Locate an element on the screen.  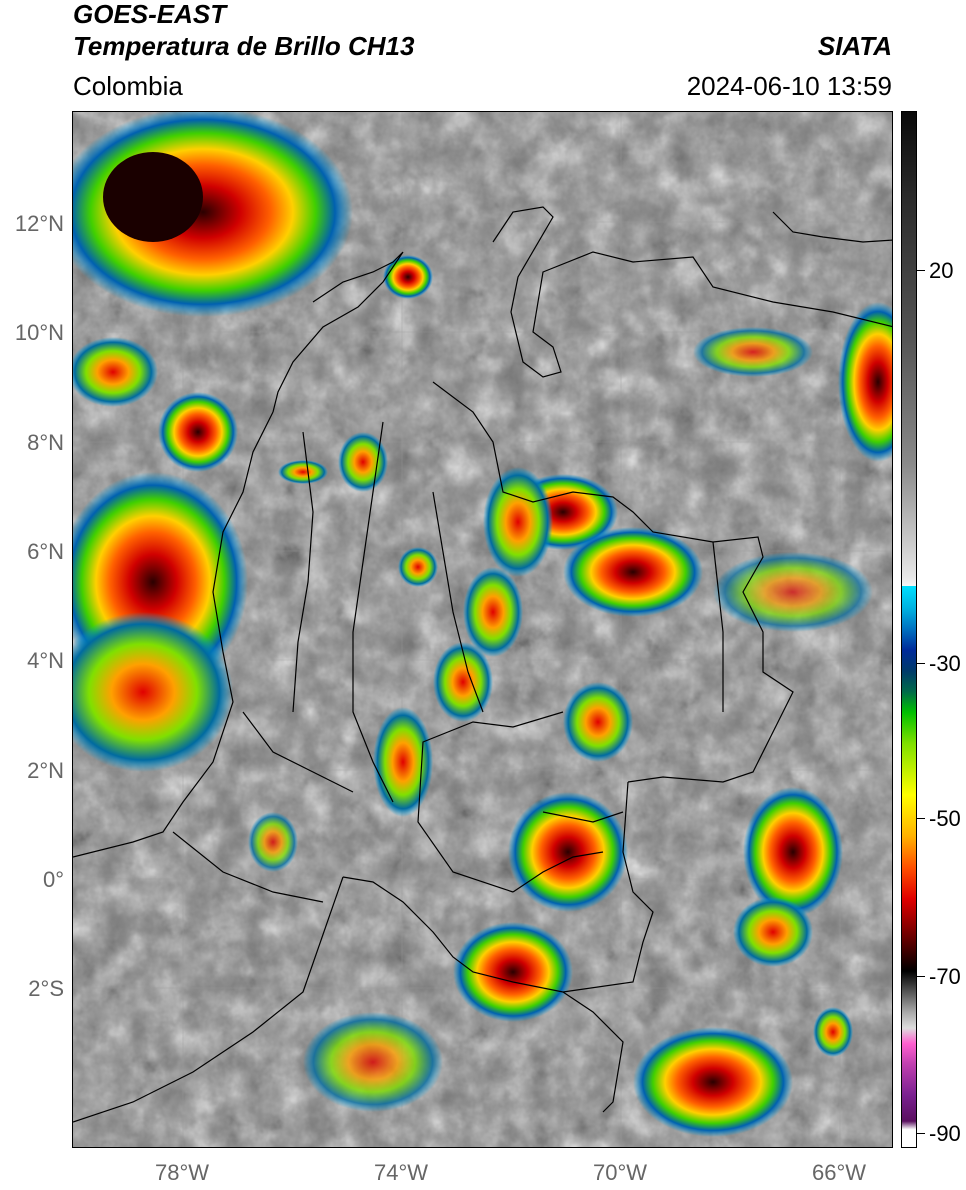
lat-label-0: 0° is located at coordinates (53, 879).